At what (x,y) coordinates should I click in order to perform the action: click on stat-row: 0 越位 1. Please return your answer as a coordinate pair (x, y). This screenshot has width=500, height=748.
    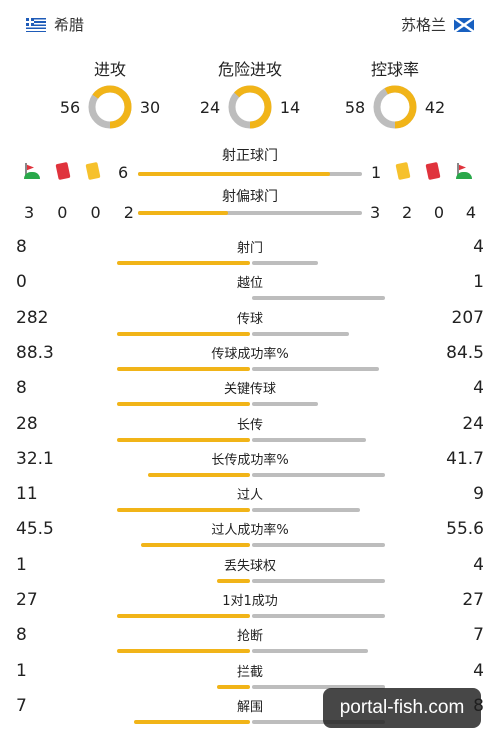
    Looking at the image, I should click on (250, 289).